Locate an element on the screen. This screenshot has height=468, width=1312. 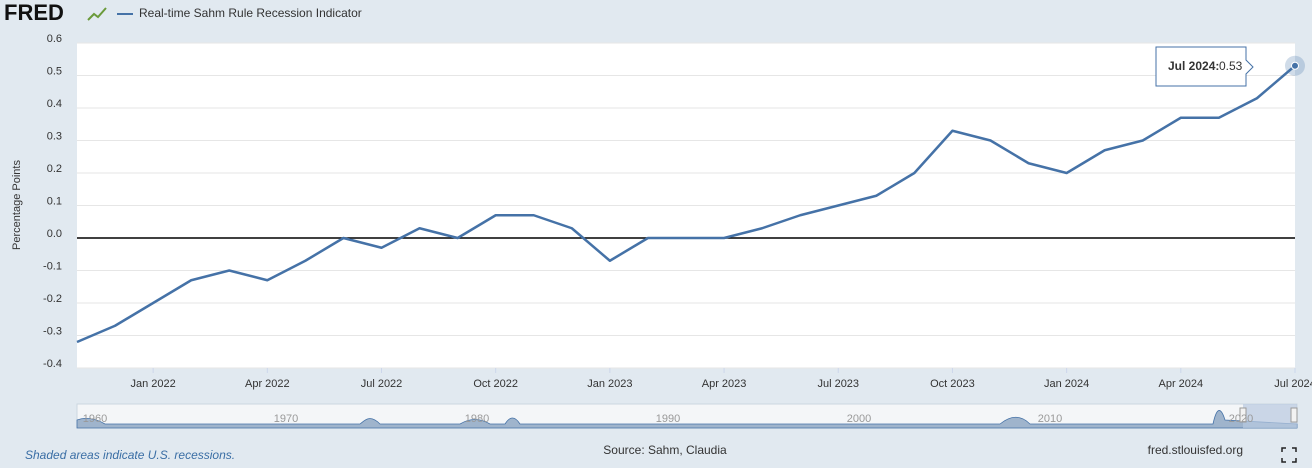
fullscreen-icon is located at coordinates (1289, 455).